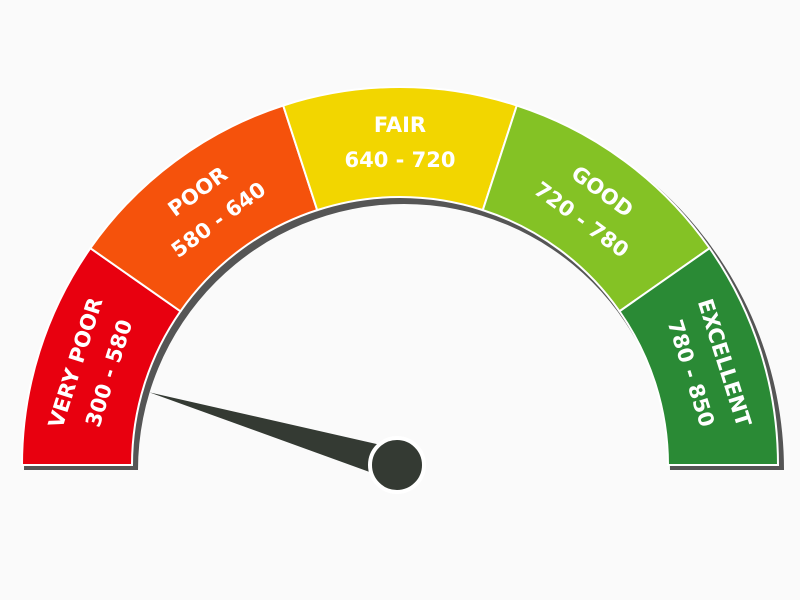  I want to click on gauge-needle, so click(287, 443).